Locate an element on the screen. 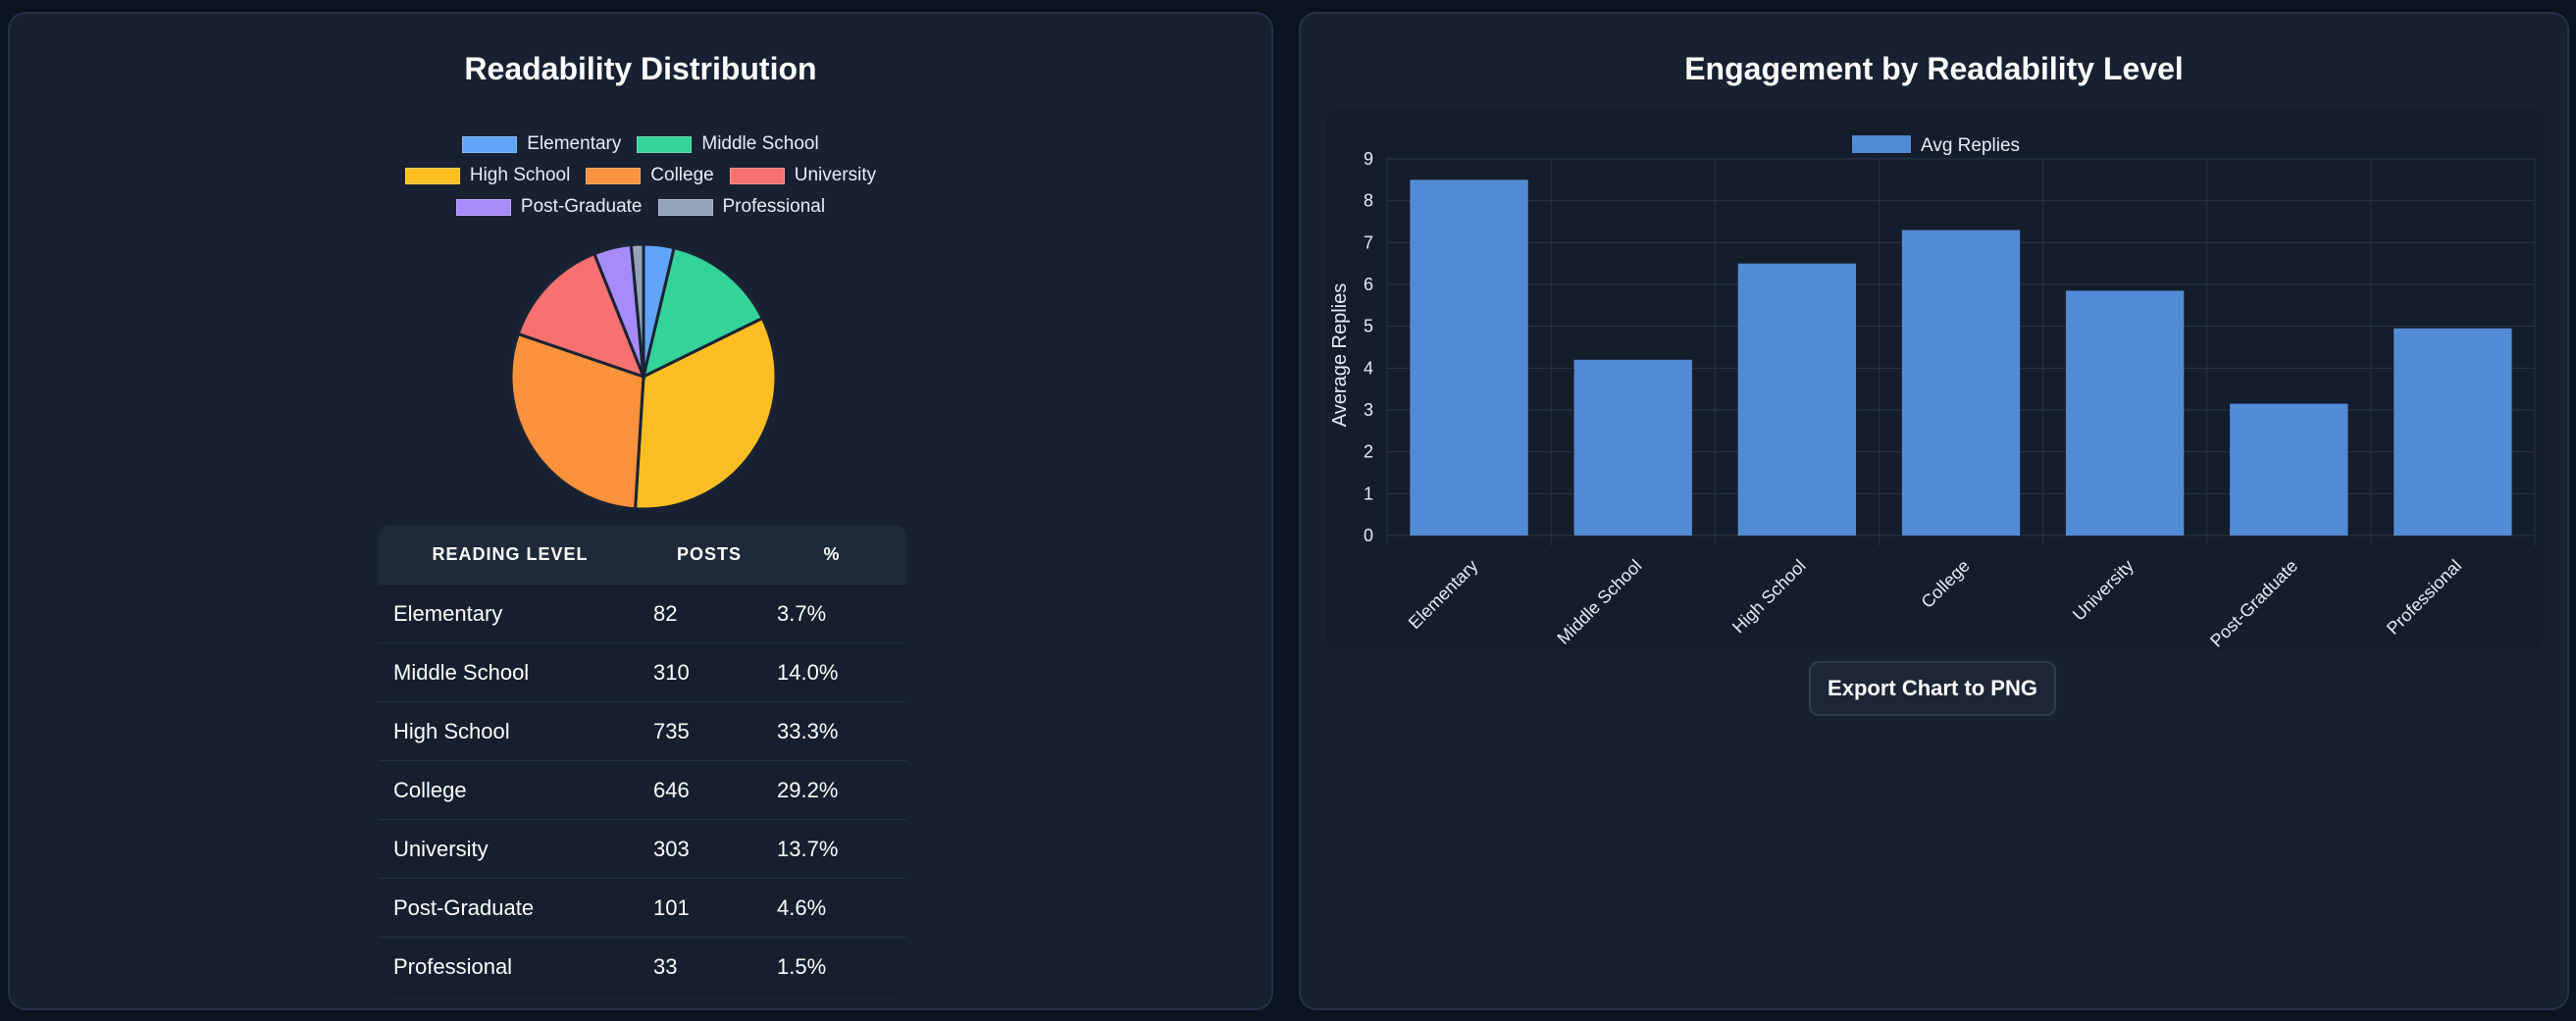  legend-label: University is located at coordinates (835, 175).